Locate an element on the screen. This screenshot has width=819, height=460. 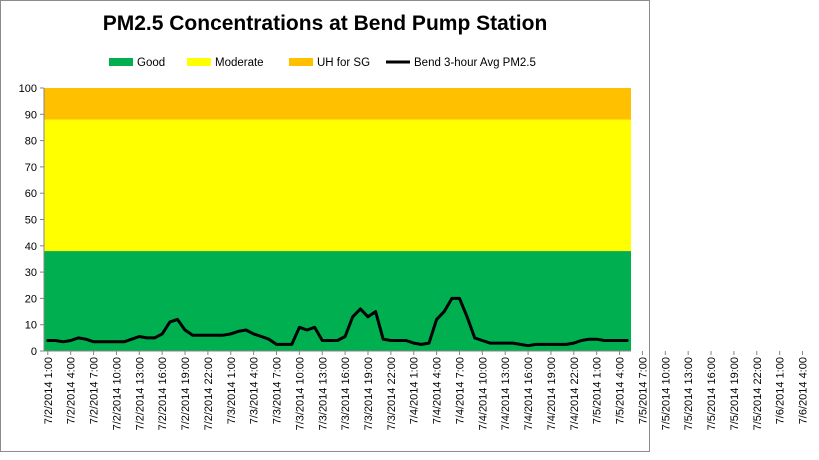
y-tick-label: 10 is located at coordinates (31, 326).